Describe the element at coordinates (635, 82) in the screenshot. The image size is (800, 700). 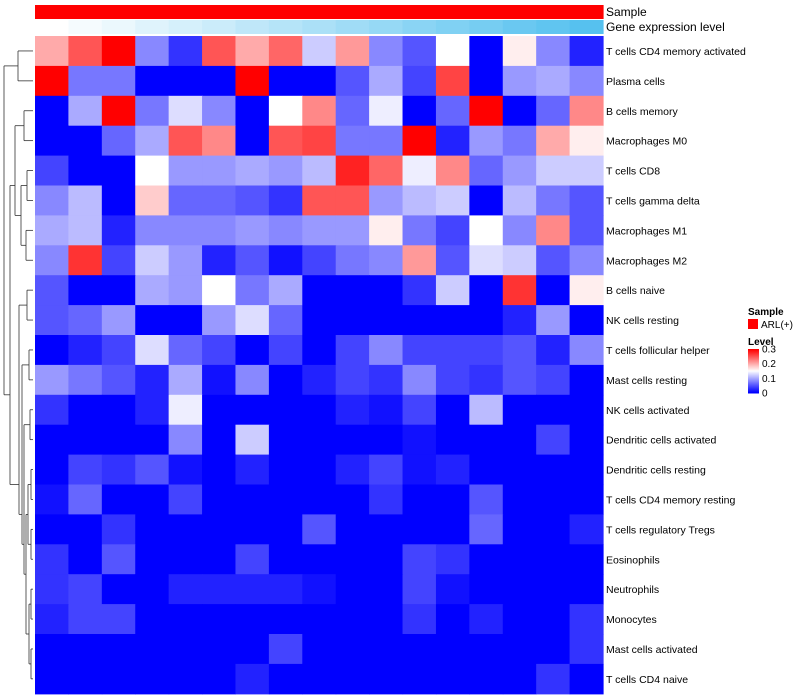
I see `row-label: Plasma cells` at that location.